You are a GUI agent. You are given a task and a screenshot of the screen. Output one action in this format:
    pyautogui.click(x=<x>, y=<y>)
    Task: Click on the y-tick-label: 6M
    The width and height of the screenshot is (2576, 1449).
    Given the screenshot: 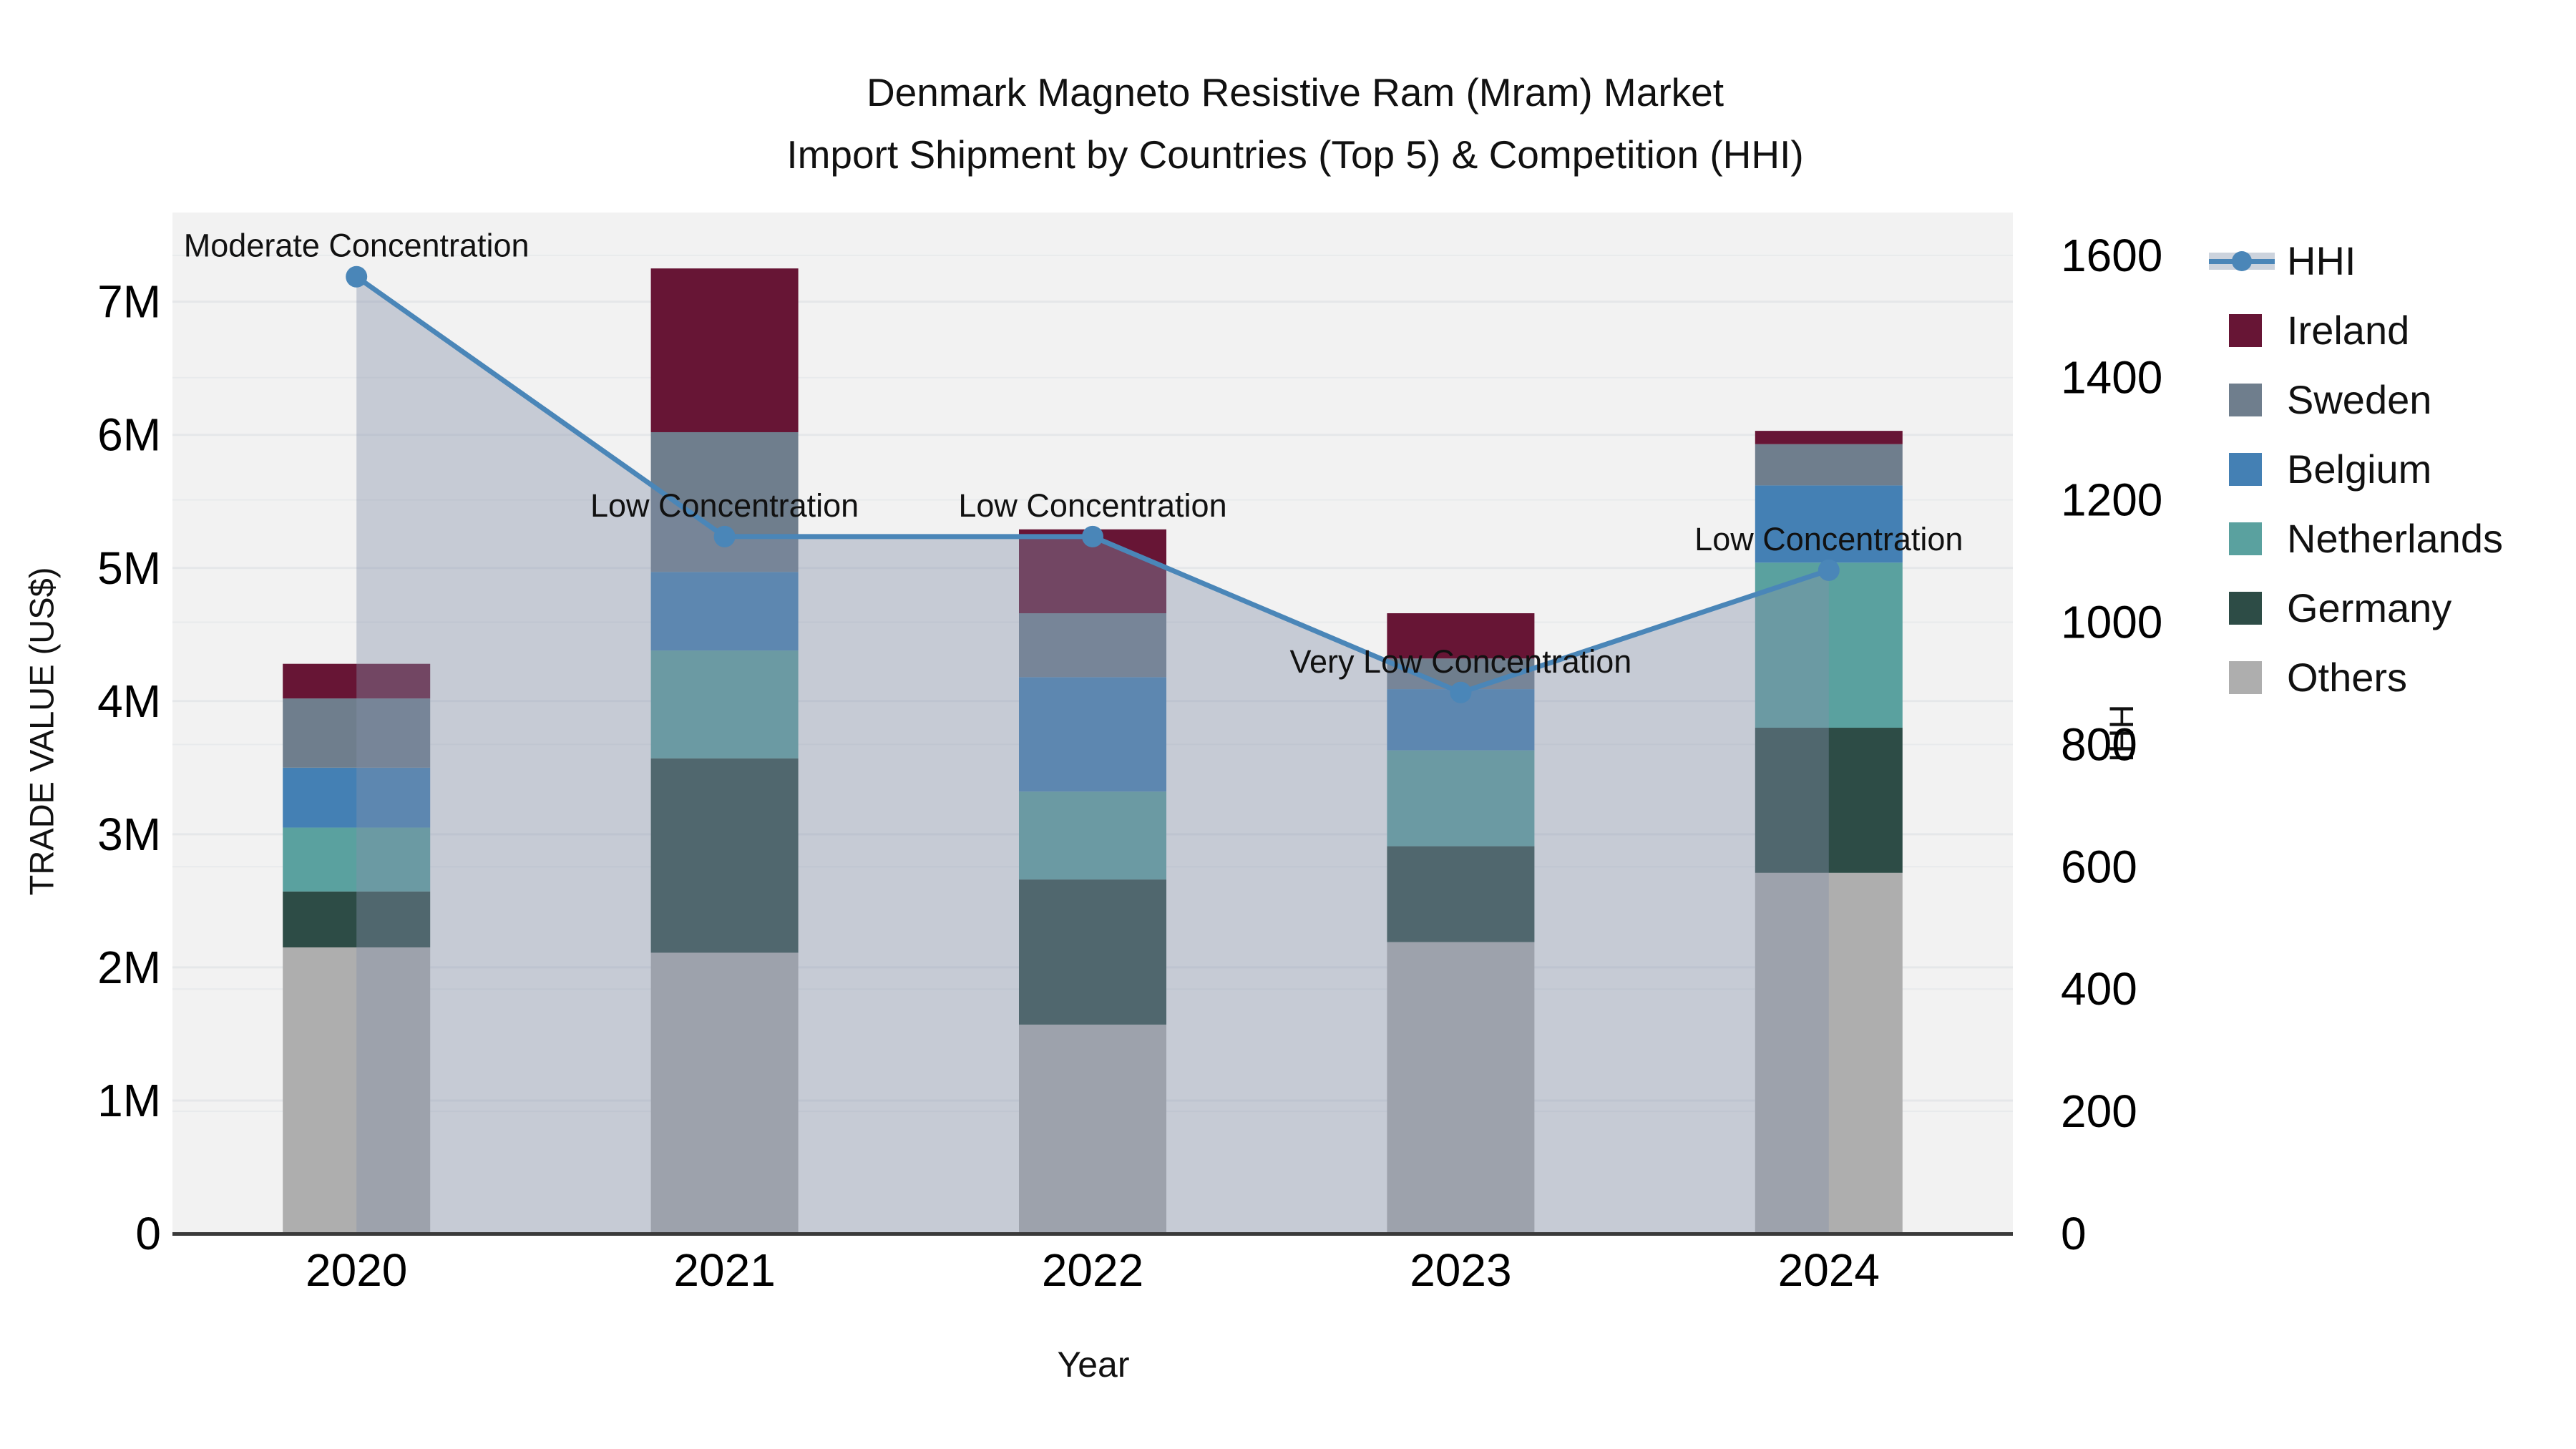 What is the action you would take?
    pyautogui.click(x=129, y=435)
    